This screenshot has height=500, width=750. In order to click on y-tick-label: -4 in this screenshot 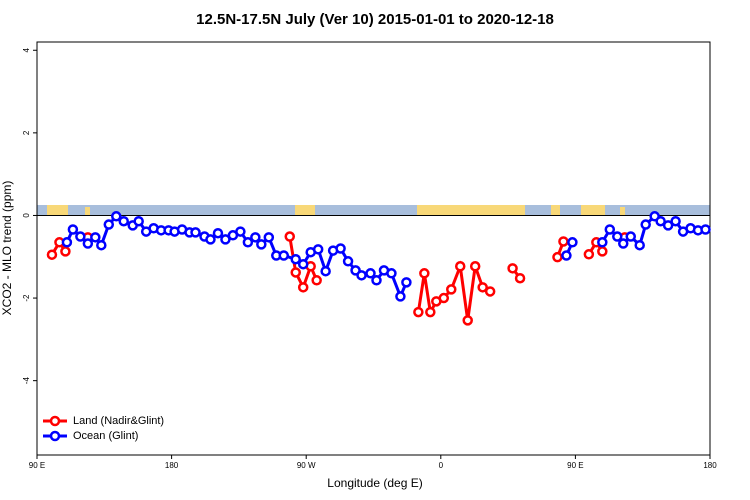, I will do `click(26, 381)`.